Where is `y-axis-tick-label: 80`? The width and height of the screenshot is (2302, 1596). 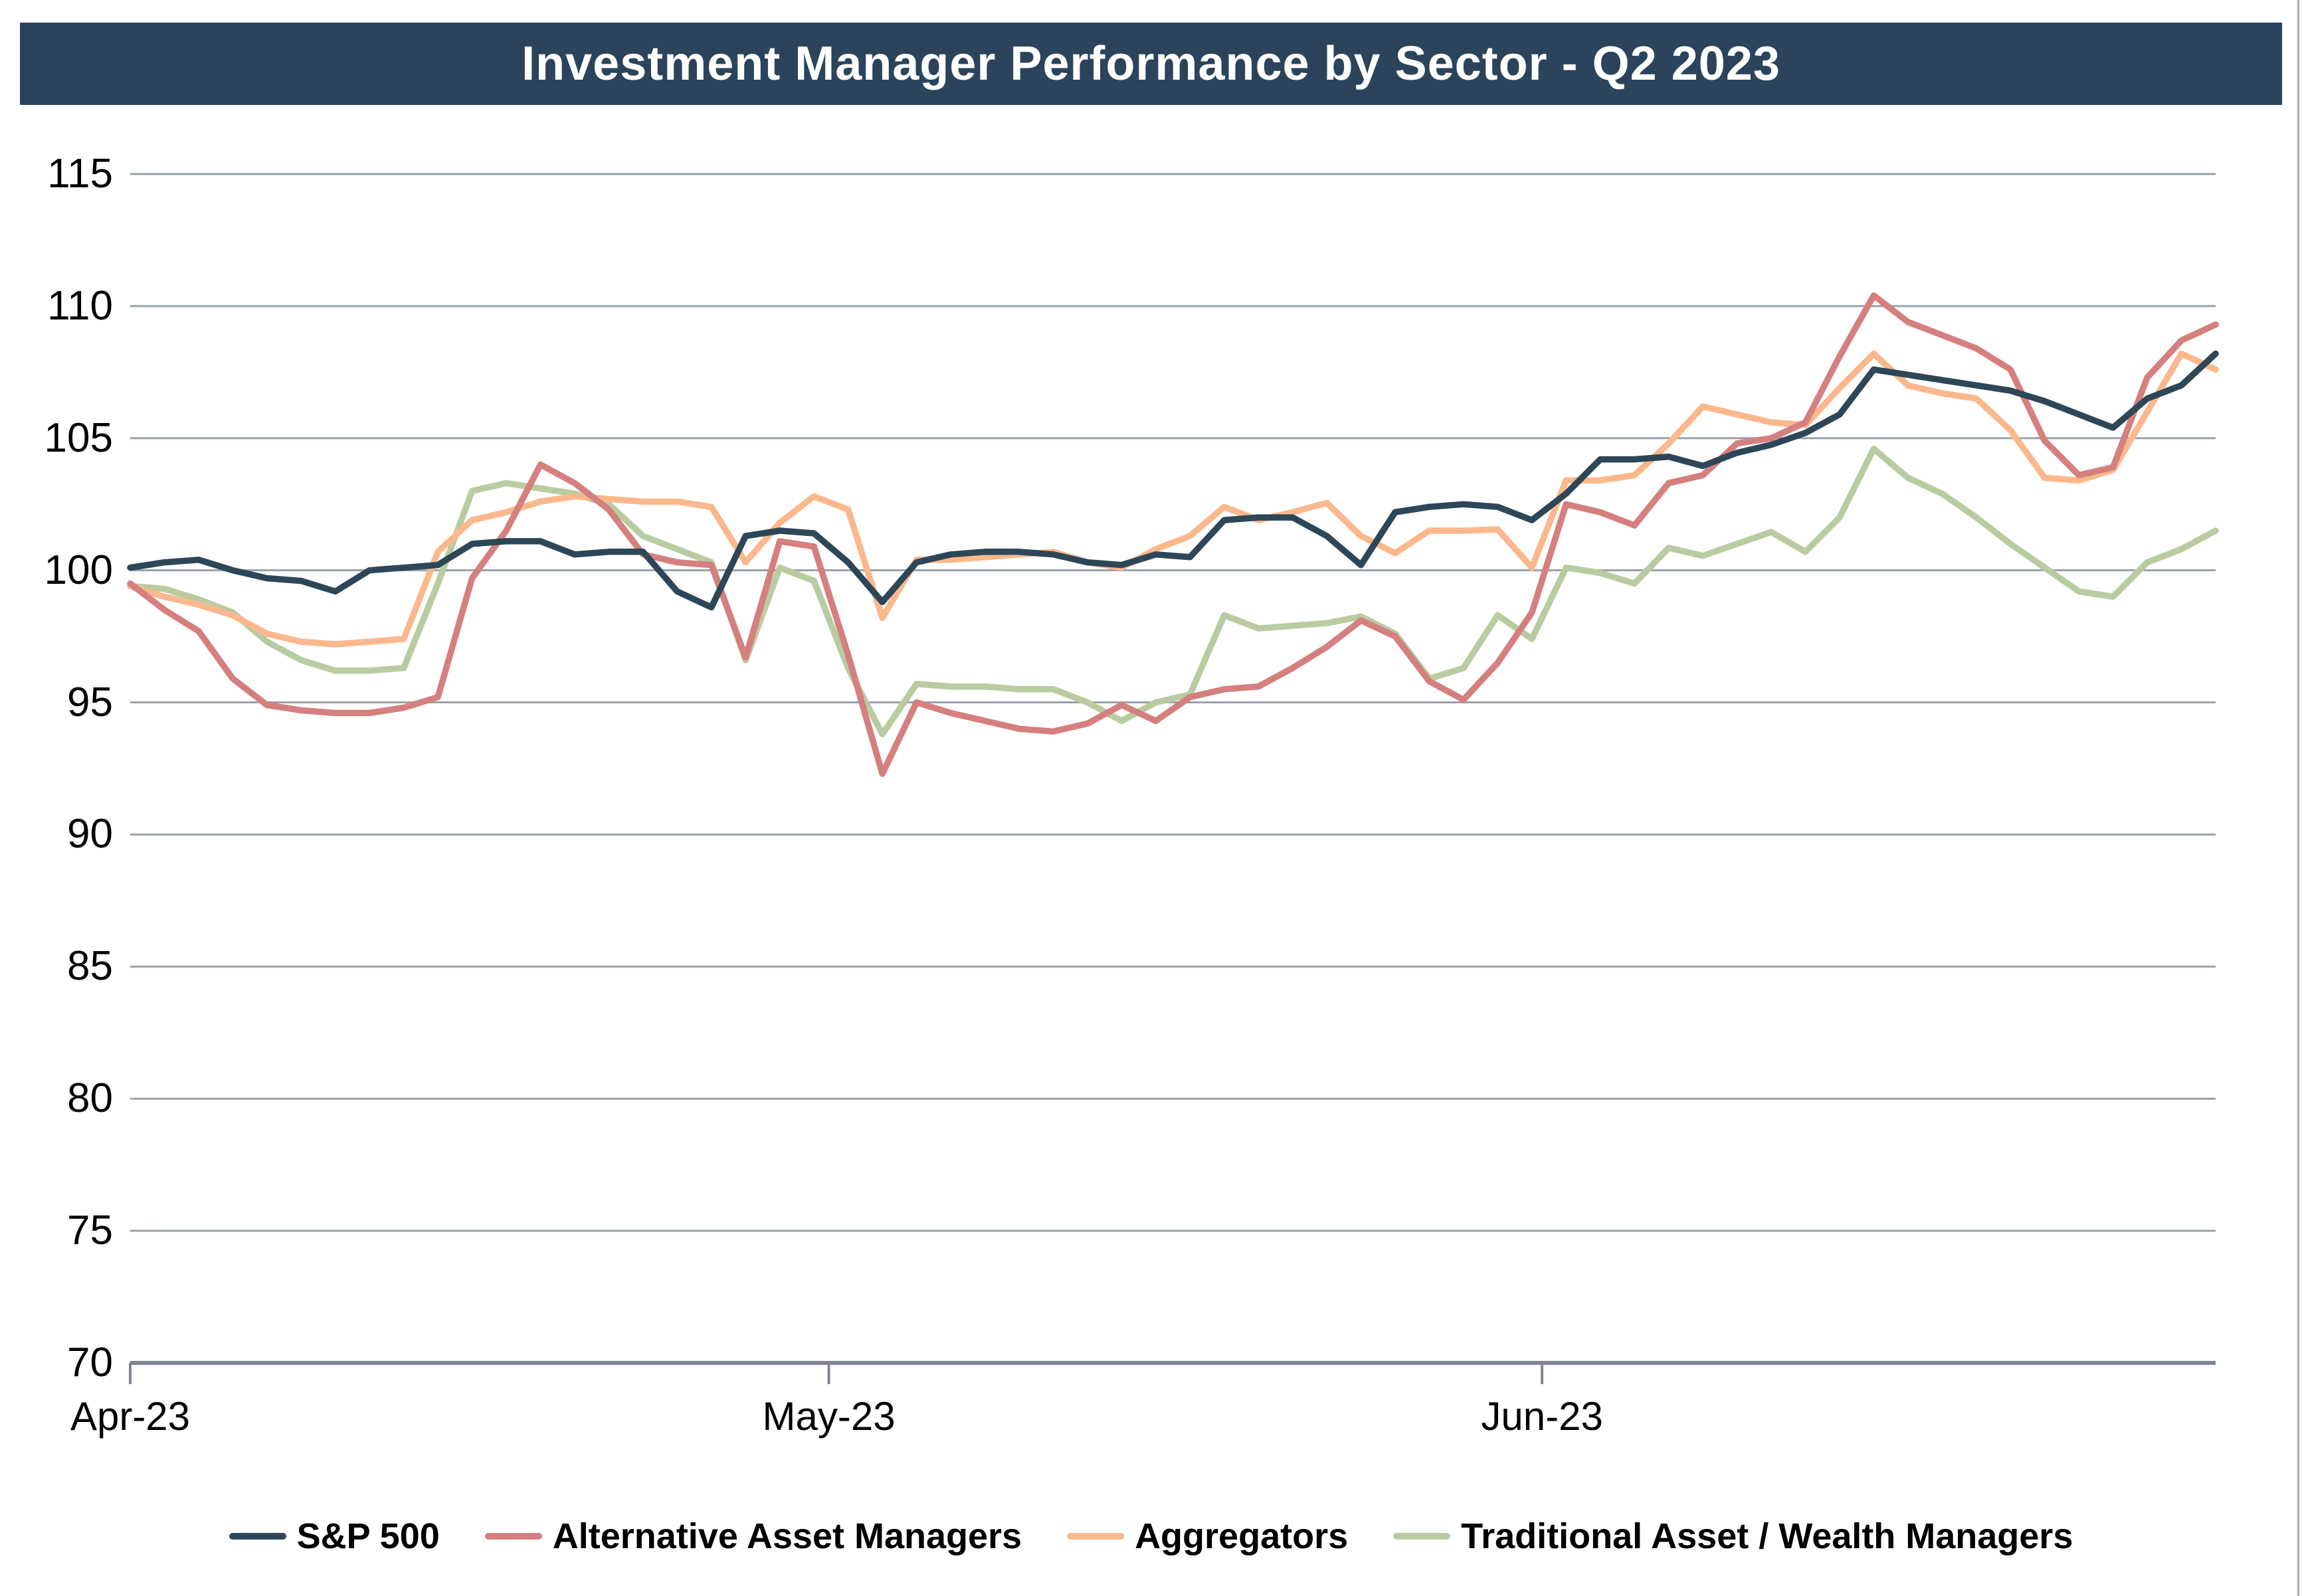
y-axis-tick-label: 80 is located at coordinates (90, 1098).